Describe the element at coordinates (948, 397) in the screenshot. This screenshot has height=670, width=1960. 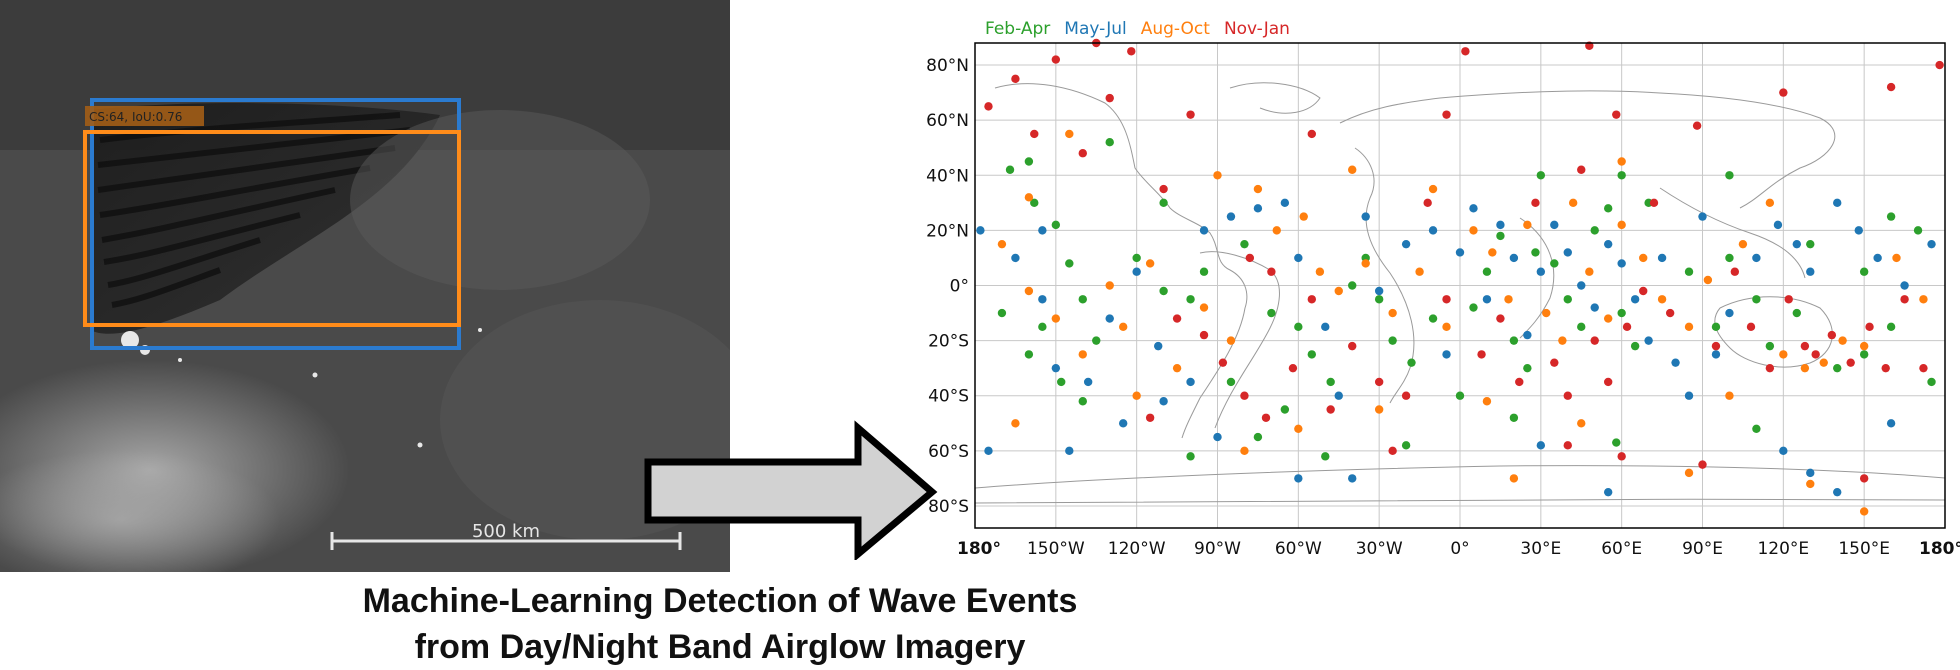
I see `y-tick-label: 40°S` at that location.